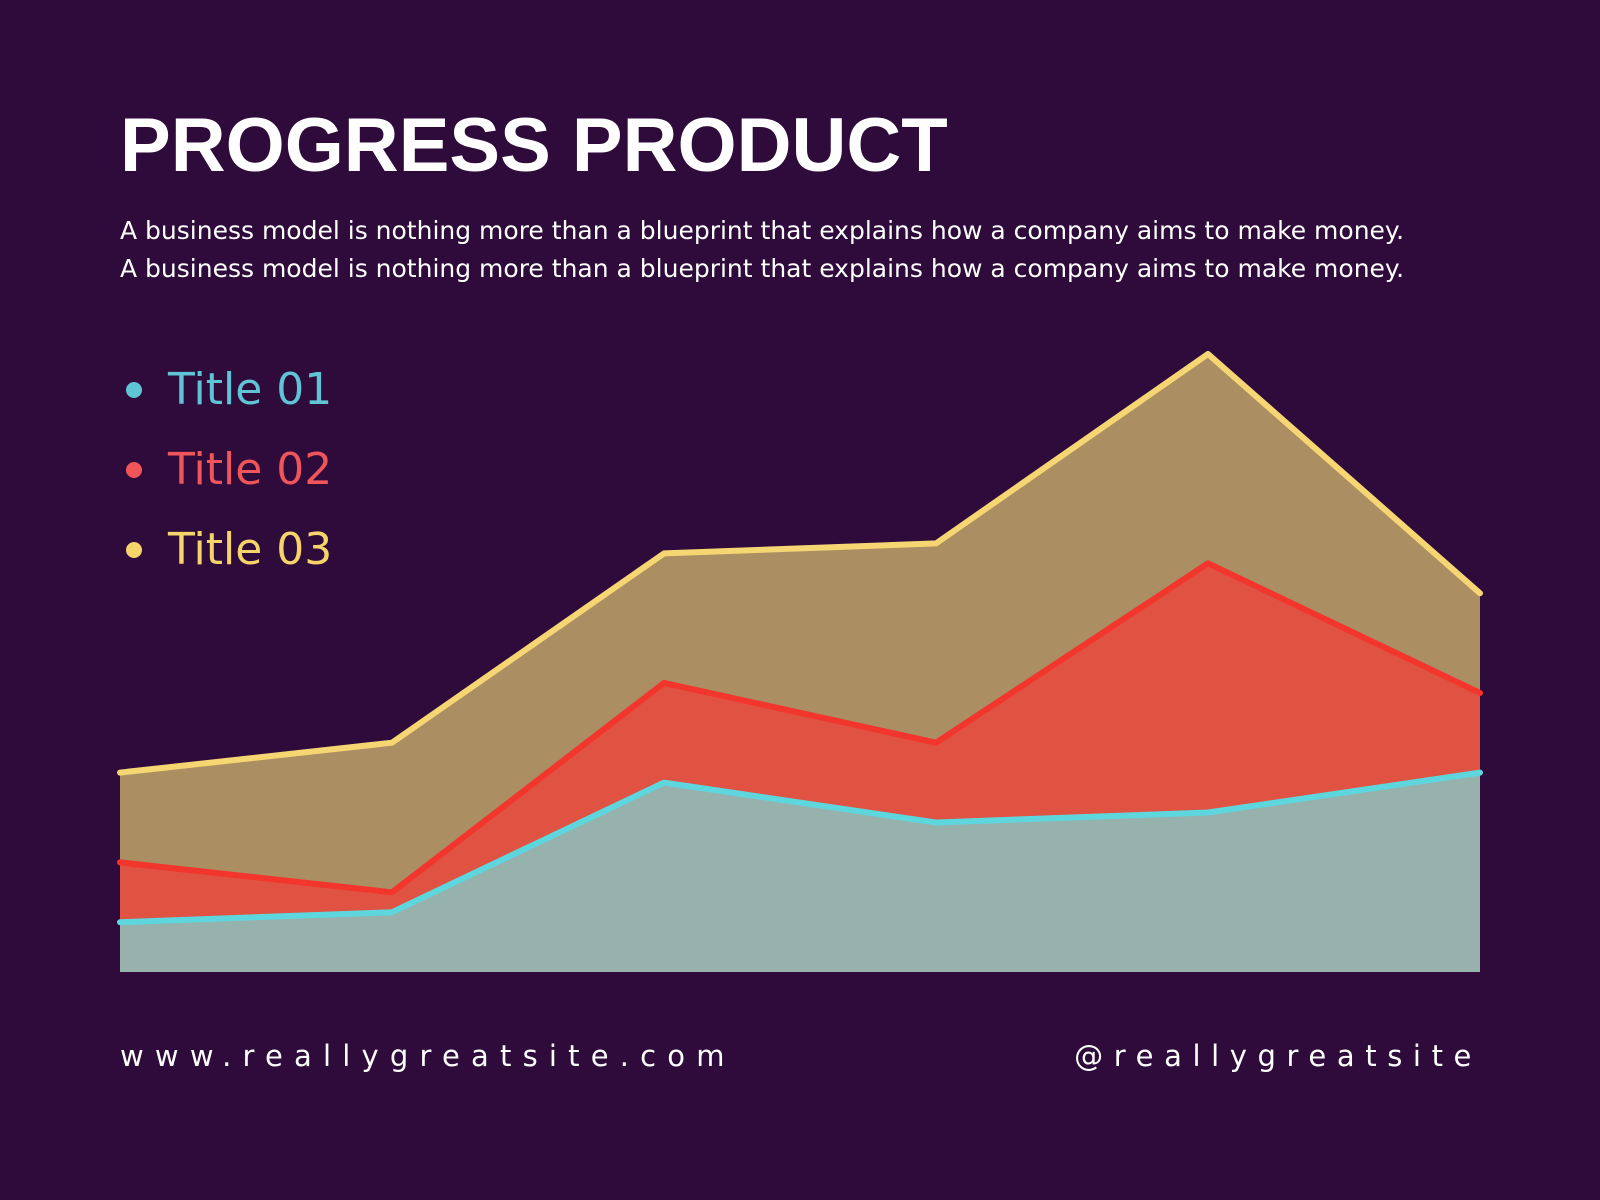  What do you see at coordinates (250, 549) in the screenshot?
I see `legend-label: Title 03` at bounding box center [250, 549].